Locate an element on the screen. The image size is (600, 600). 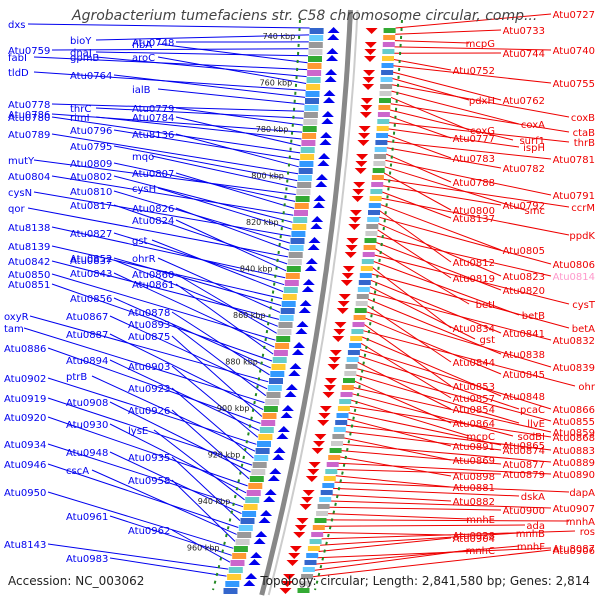
gene-label-forward: Atu0759 is located at coordinates (29, 51).